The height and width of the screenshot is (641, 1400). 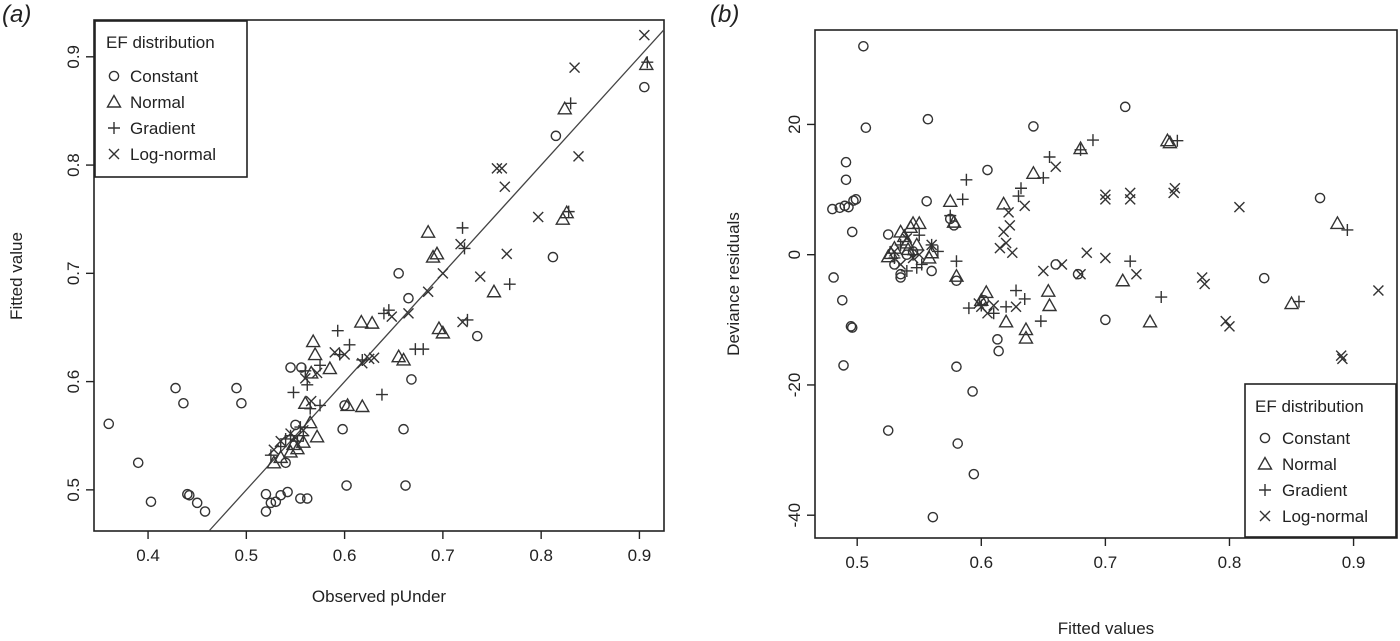 I want to click on plot-a-legend-title: EF distribution, so click(x=160, y=42).